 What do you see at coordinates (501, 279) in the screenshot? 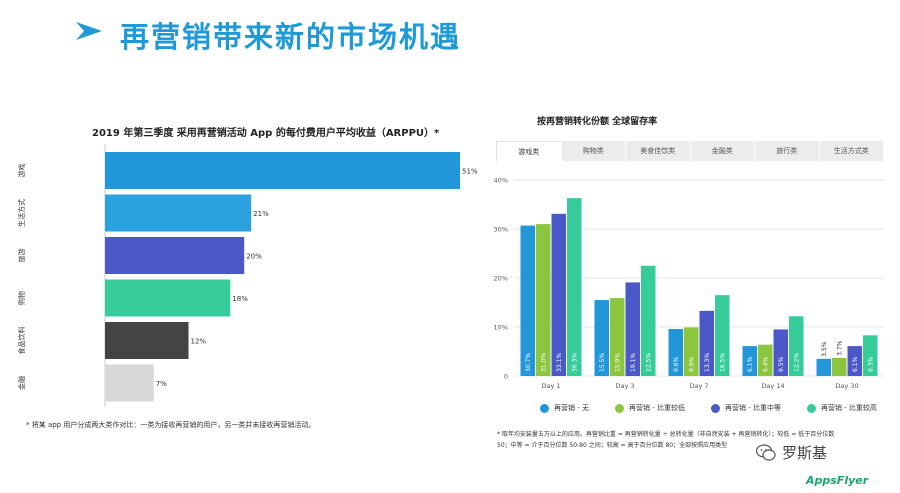
I see `y-tick-label-3: 20%` at bounding box center [501, 279].